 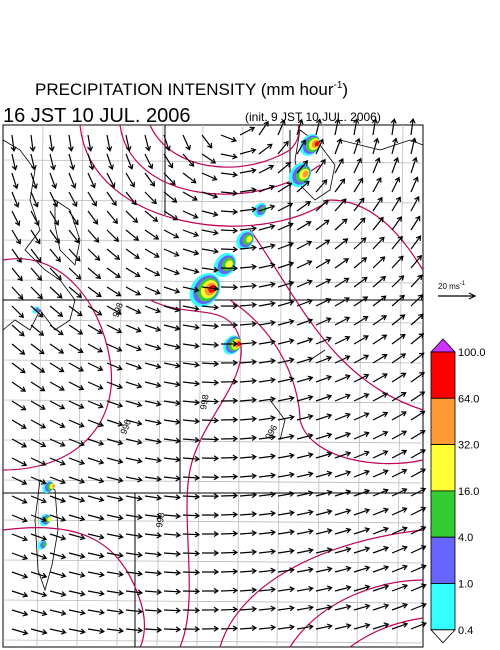 I want to click on colorbar-label: 1.0, so click(x=465, y=585).